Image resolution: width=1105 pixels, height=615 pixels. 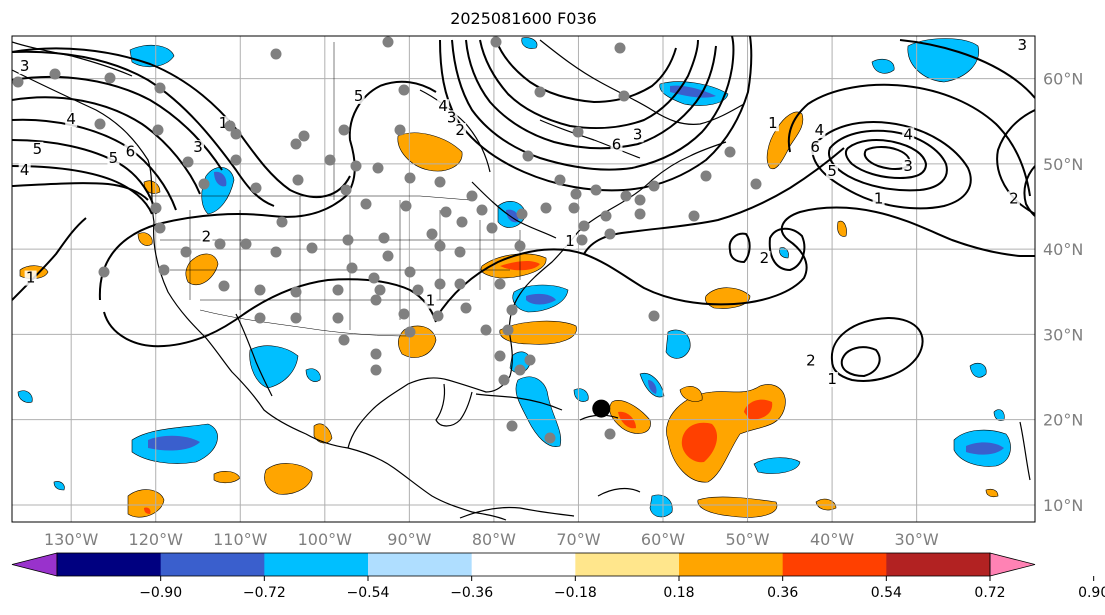 I want to click on longitude-tick-label: 60°W, so click(x=663, y=539).